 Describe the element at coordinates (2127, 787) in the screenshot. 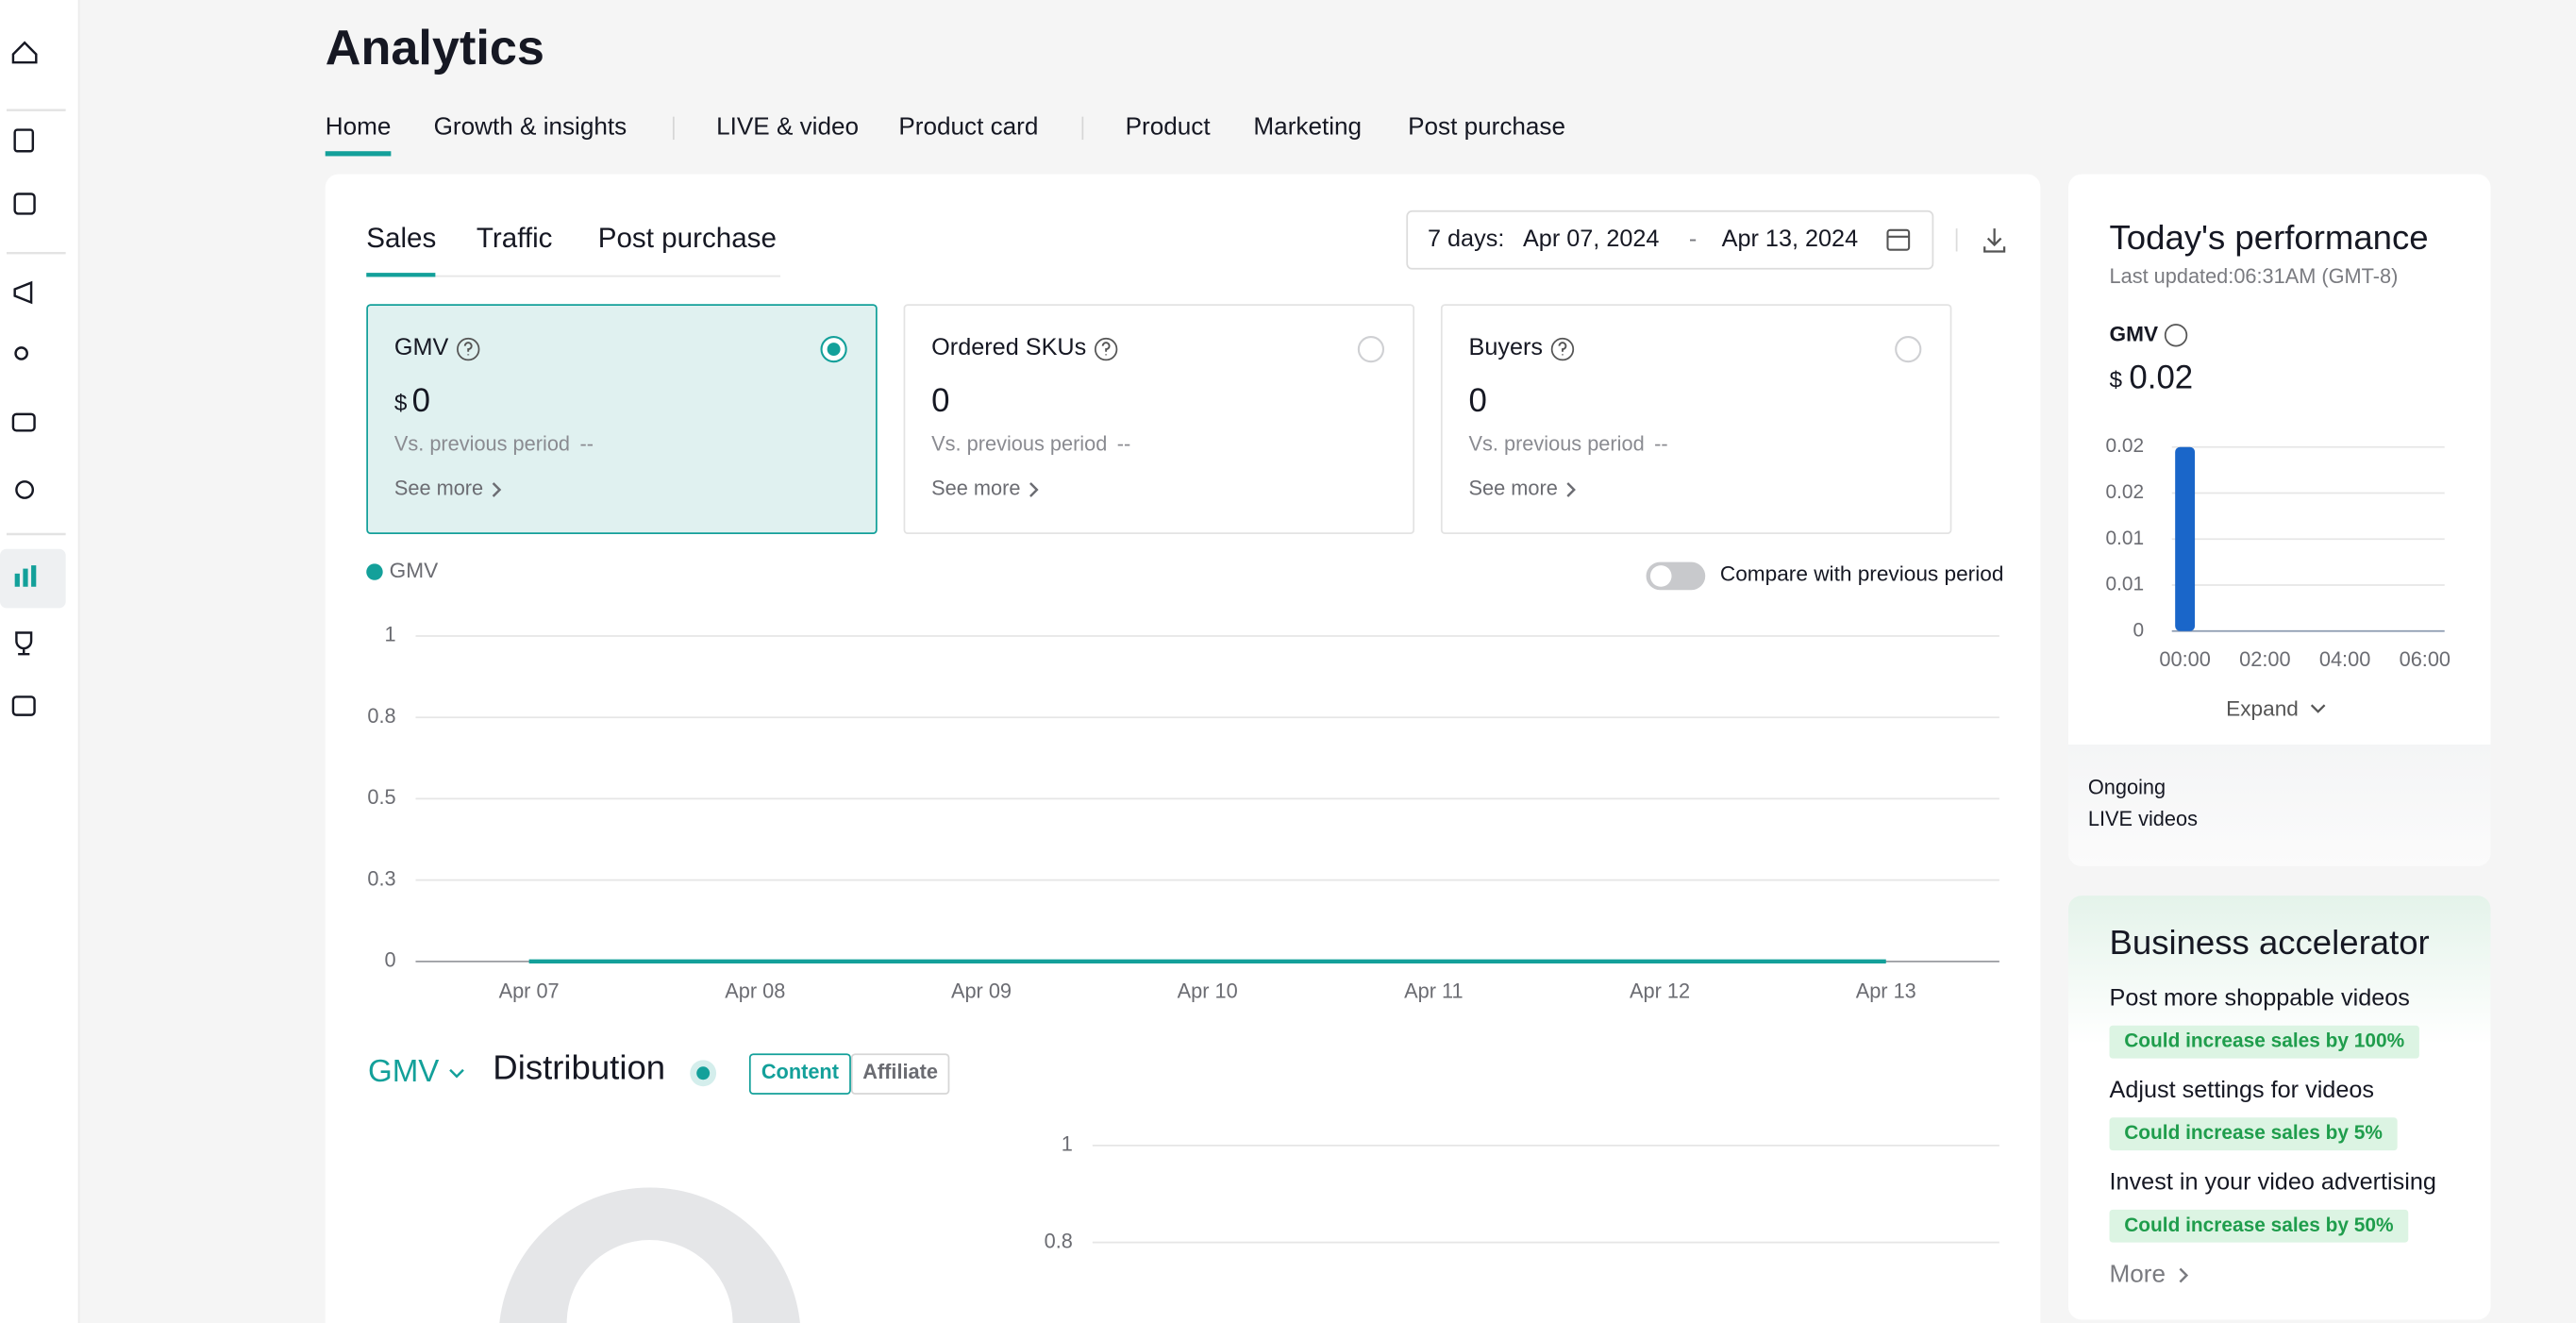

I see `live-label: Ongoing` at that location.